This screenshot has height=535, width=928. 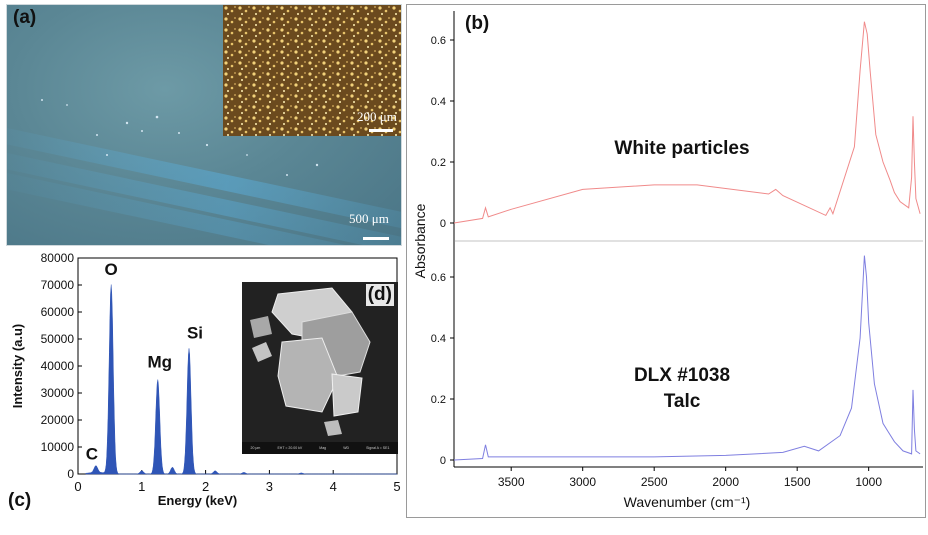 I want to click on eds-y-tick-label: 50000, so click(x=58, y=339).